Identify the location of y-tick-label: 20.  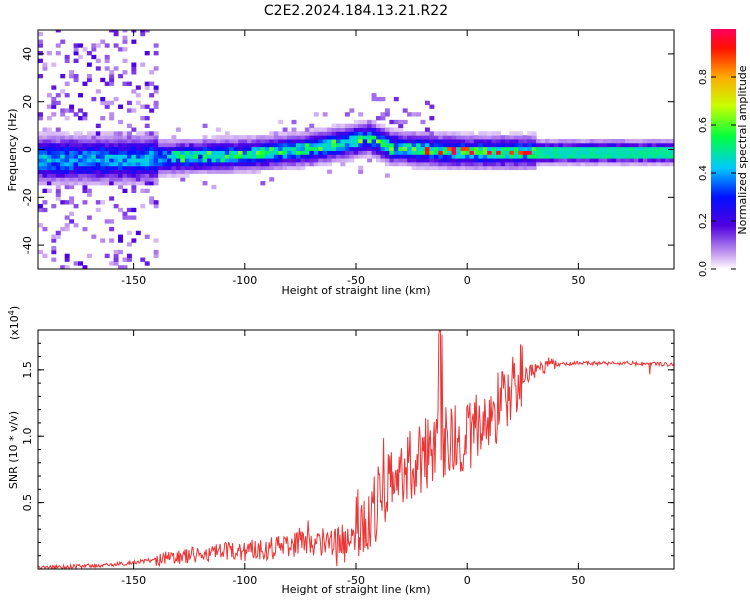
(27, 102).